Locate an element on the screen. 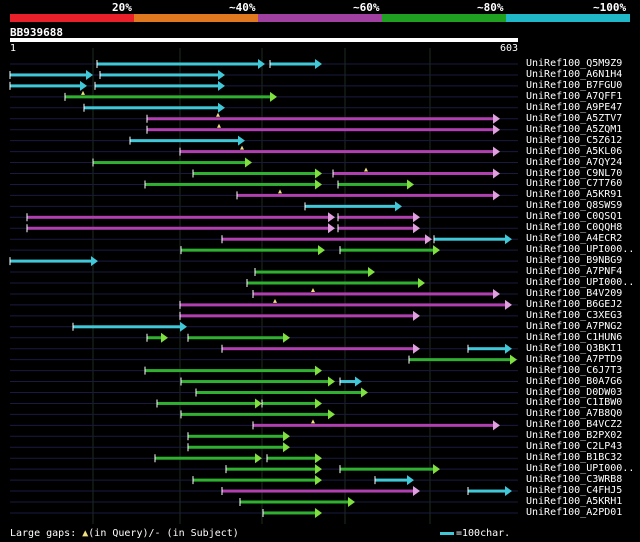 Image resolution: width=640 pixels, height=542 pixels. hit-label: UniRef100_C2LP43 is located at coordinates (574, 447).